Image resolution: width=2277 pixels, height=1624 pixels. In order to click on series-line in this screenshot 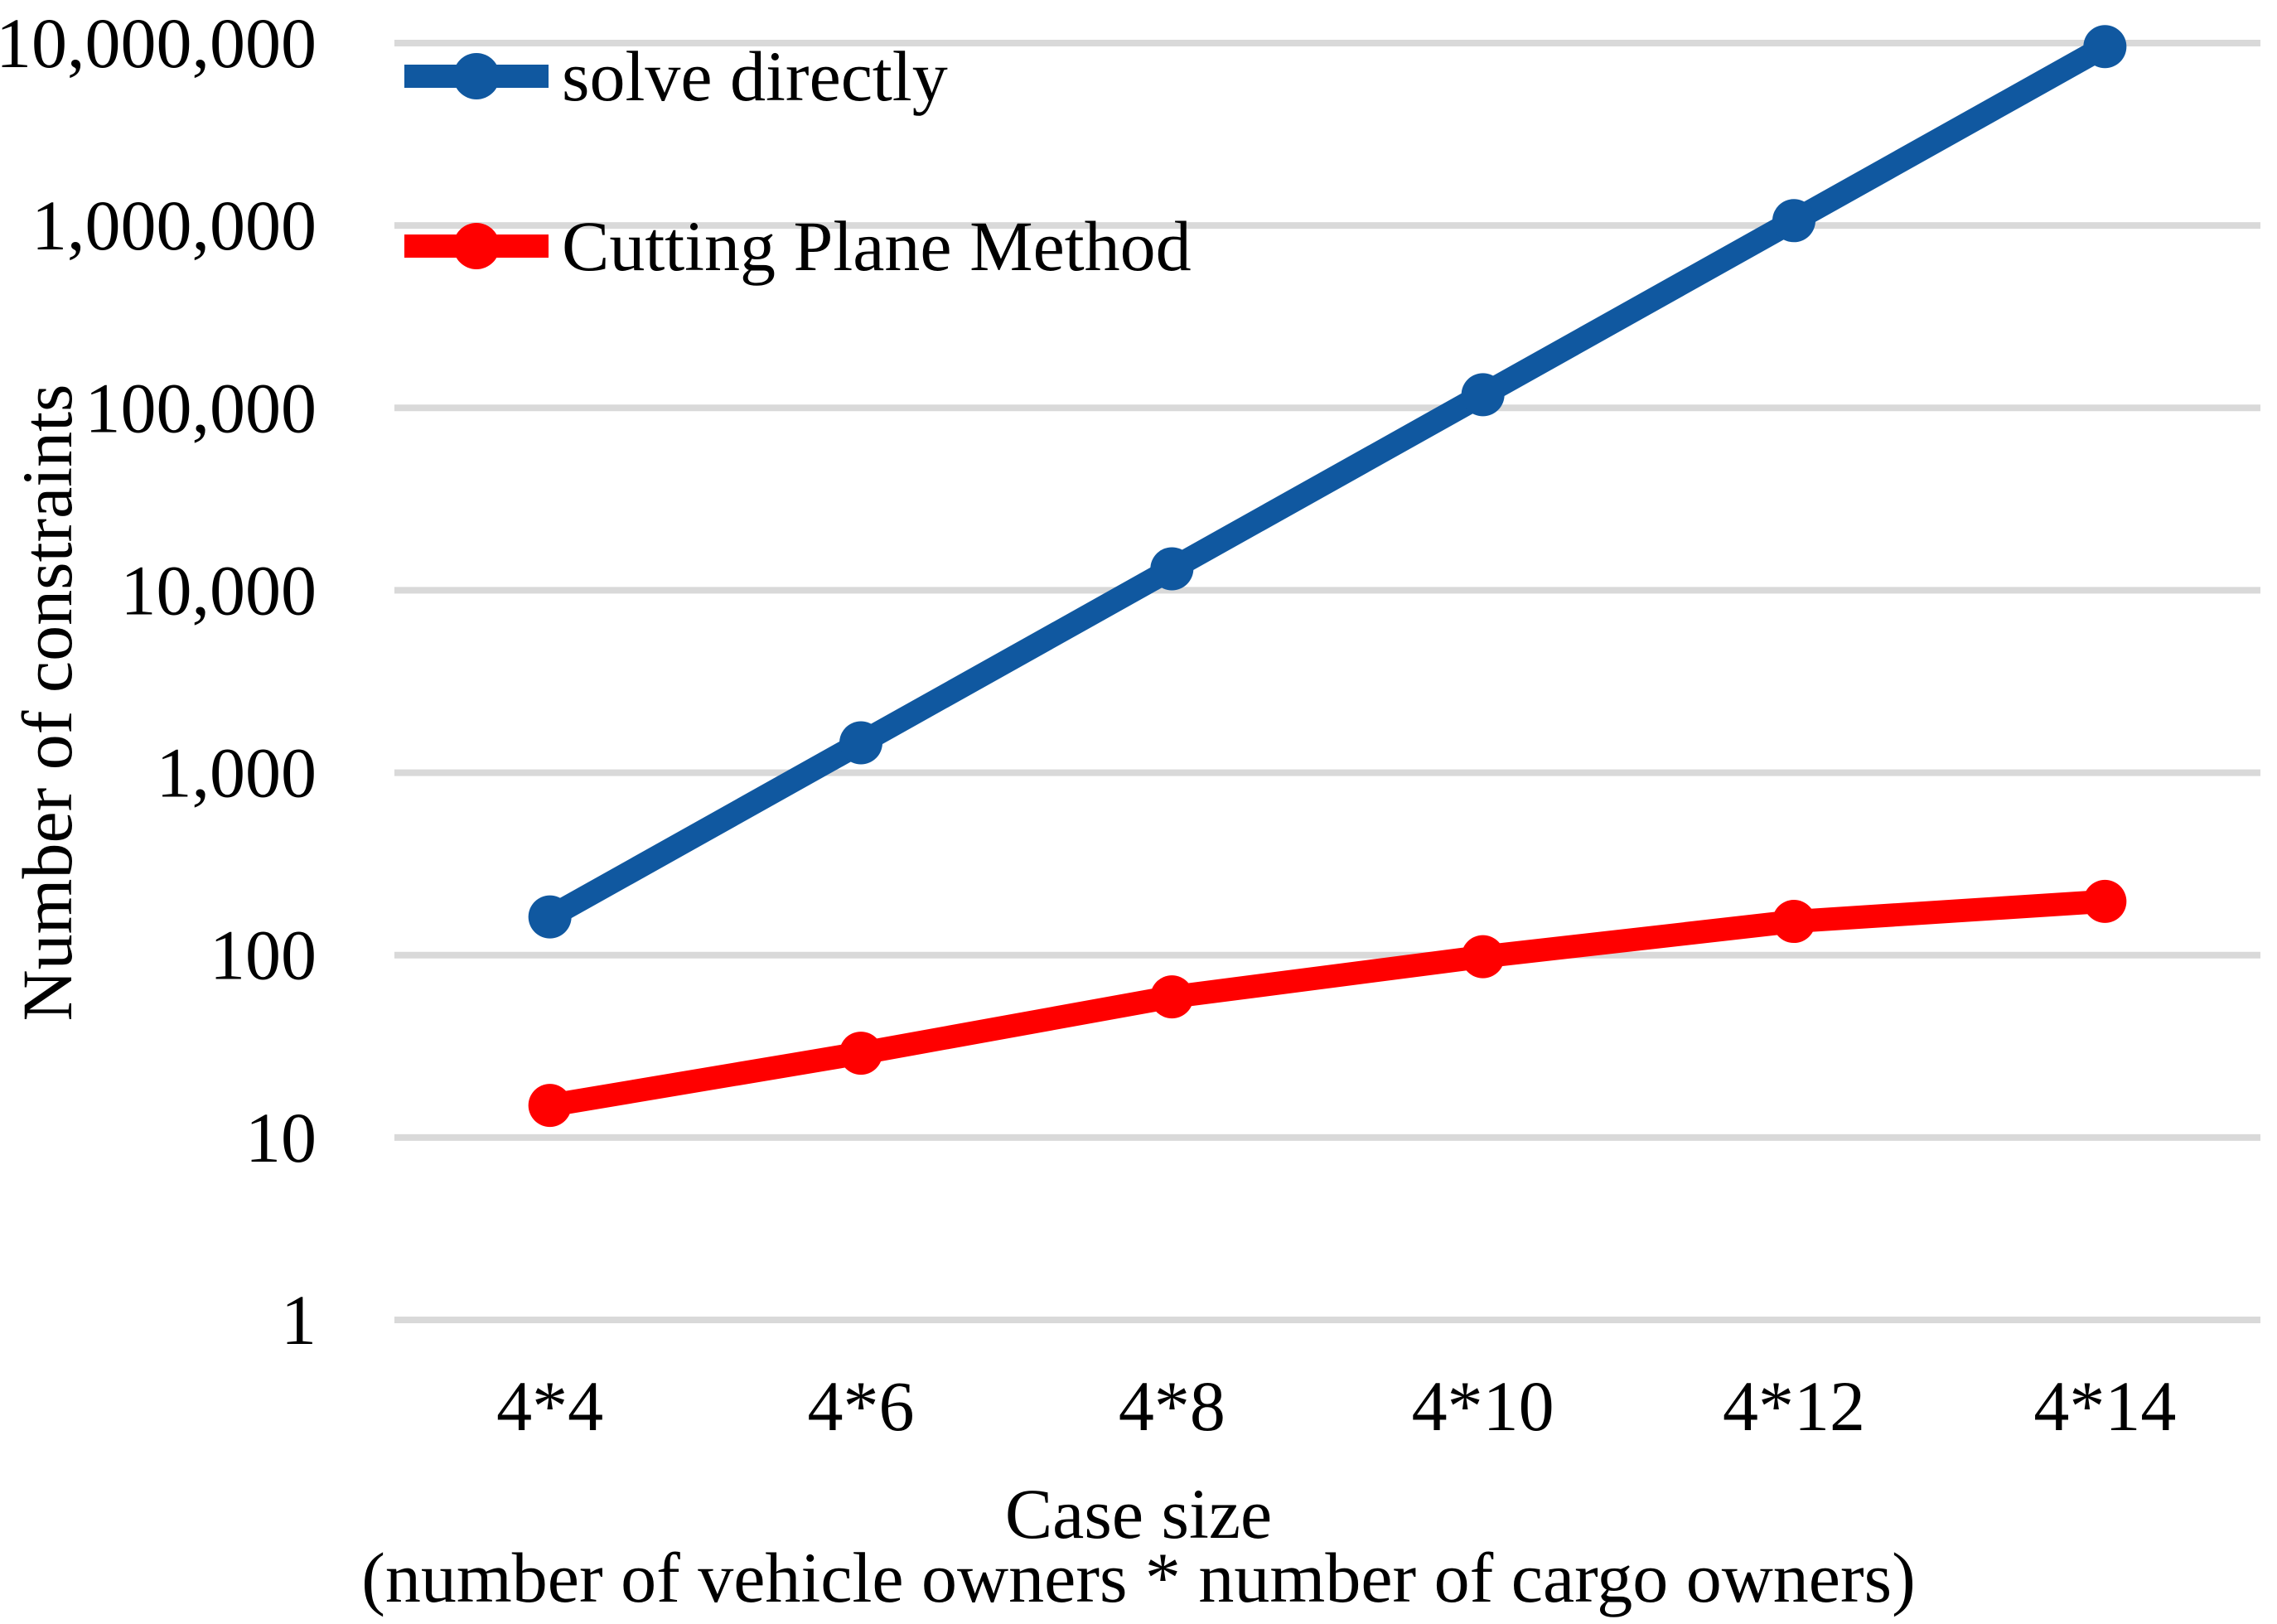, I will do `click(1327, 1003)`.